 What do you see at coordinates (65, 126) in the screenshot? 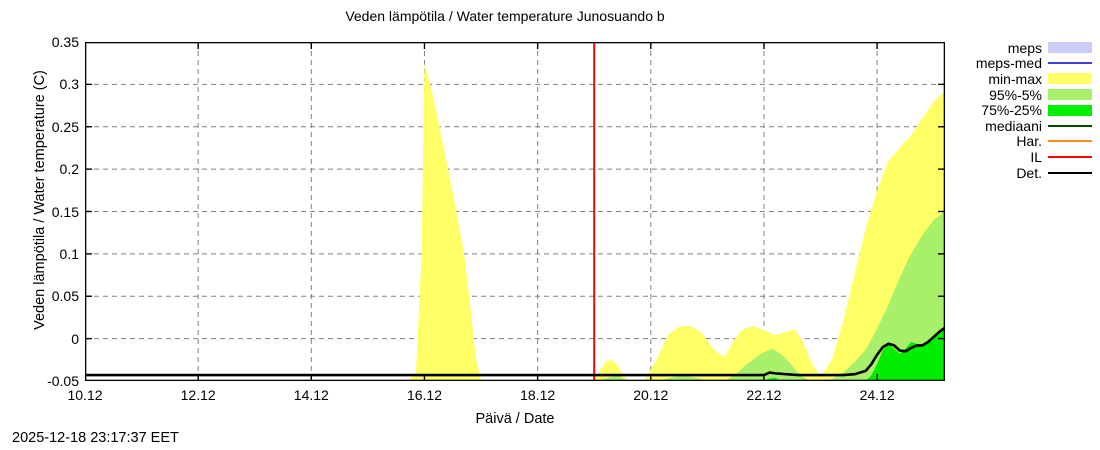
I see `y-tick-label: 0.25` at bounding box center [65, 126].